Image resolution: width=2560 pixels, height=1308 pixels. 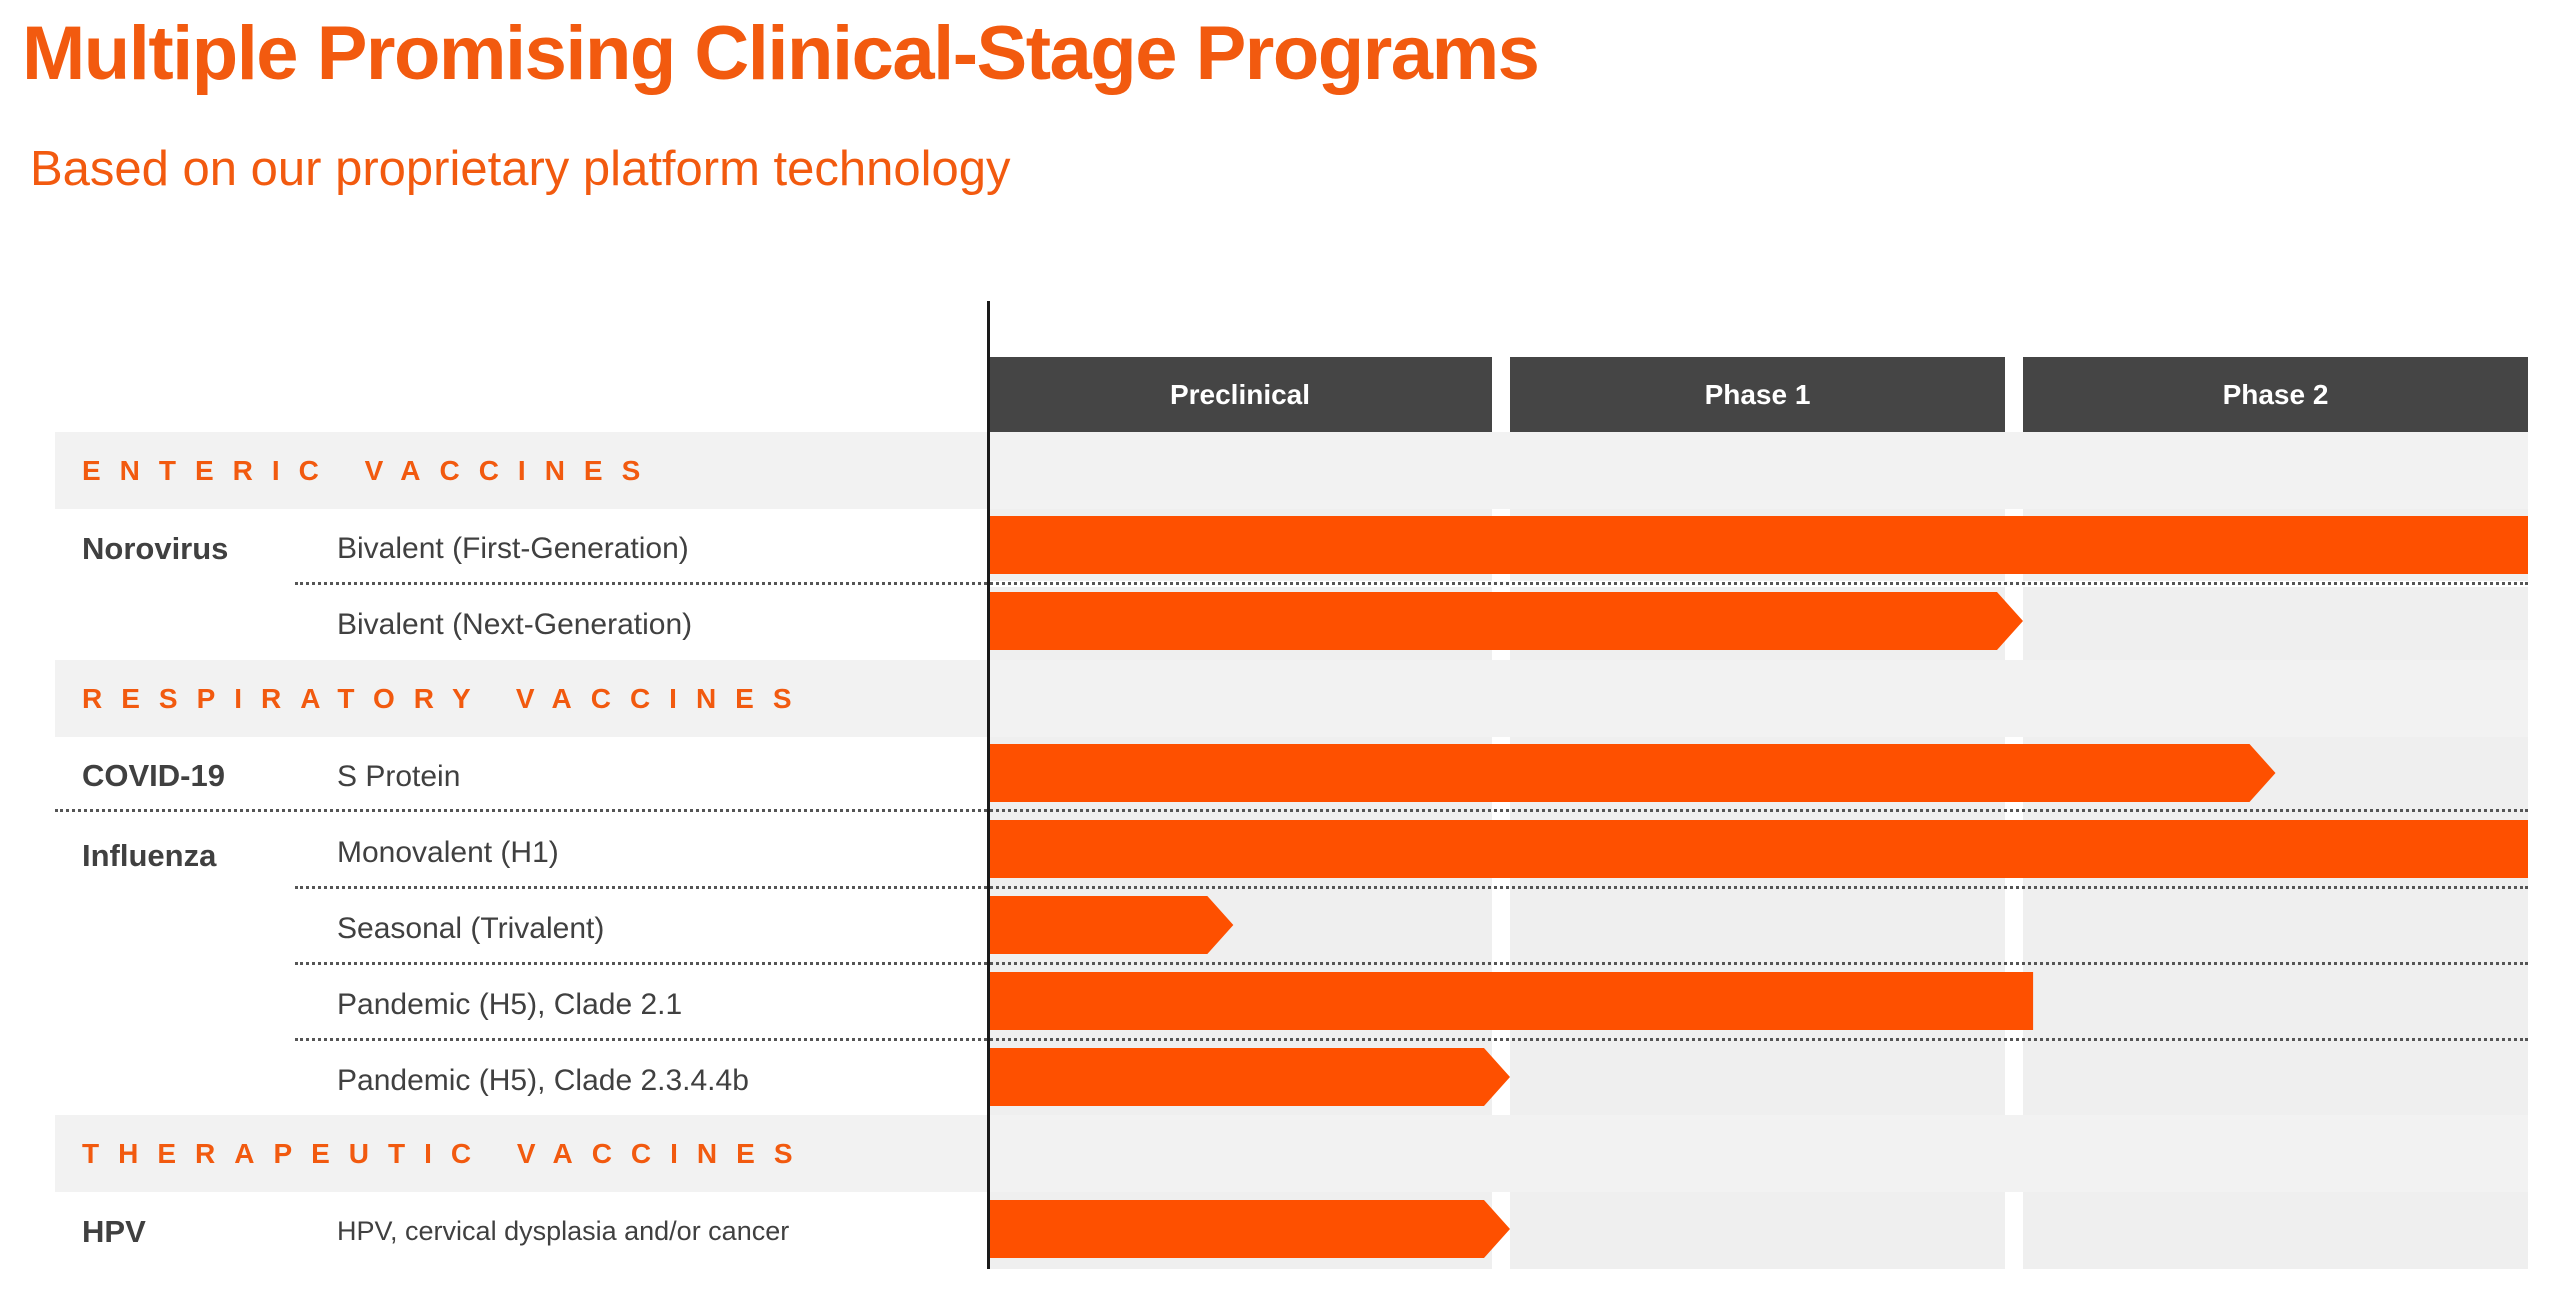 I want to click on category-band-respiratory, so click(x=1291, y=698).